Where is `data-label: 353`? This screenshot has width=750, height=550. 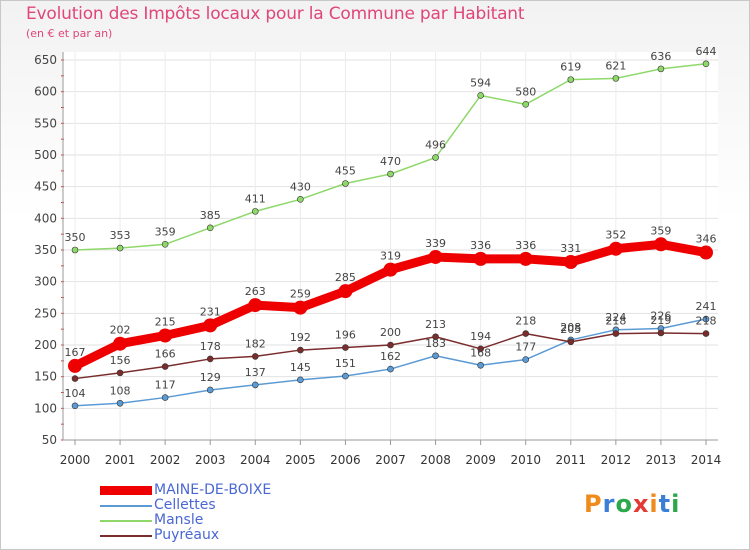
data-label: 353 is located at coordinates (120, 235).